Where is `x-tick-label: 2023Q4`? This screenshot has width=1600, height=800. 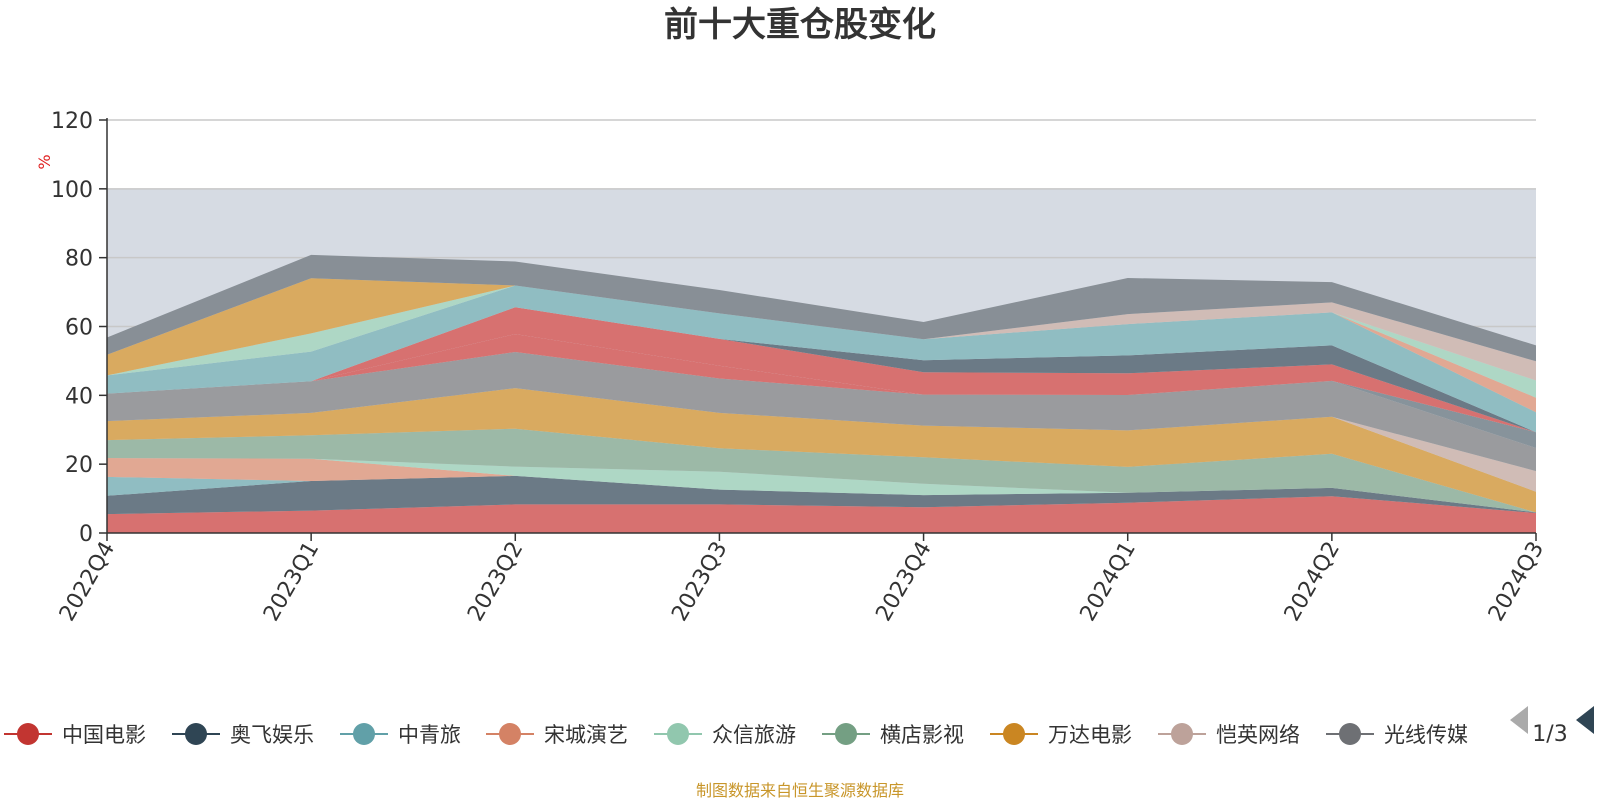 x-tick-label: 2023Q4 is located at coordinates (903, 582).